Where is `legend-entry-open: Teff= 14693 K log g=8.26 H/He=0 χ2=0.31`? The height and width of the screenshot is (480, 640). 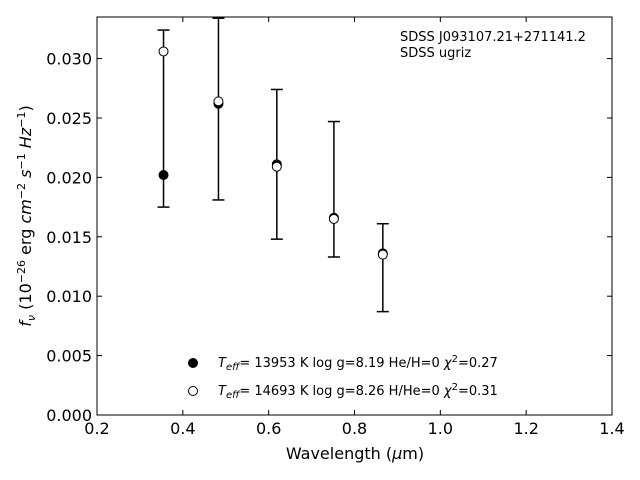 legend-entry-open: Teff= 14693 K log g=8.26 H/He=0 χ2=0.31 is located at coordinates (358, 391).